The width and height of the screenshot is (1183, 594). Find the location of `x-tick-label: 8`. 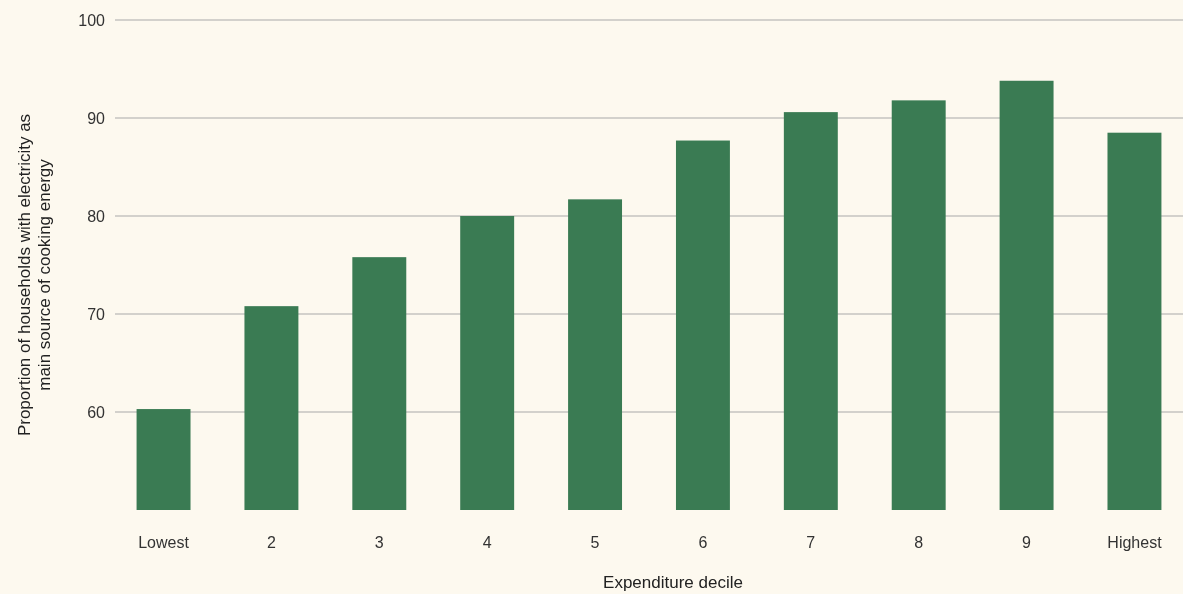

x-tick-label: 8 is located at coordinates (919, 542).